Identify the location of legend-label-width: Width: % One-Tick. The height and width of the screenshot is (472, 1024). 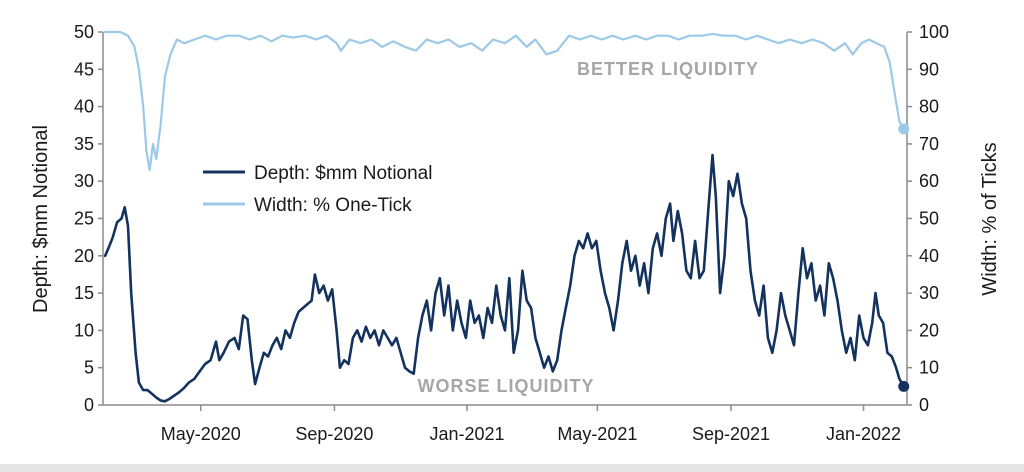
(333, 205).